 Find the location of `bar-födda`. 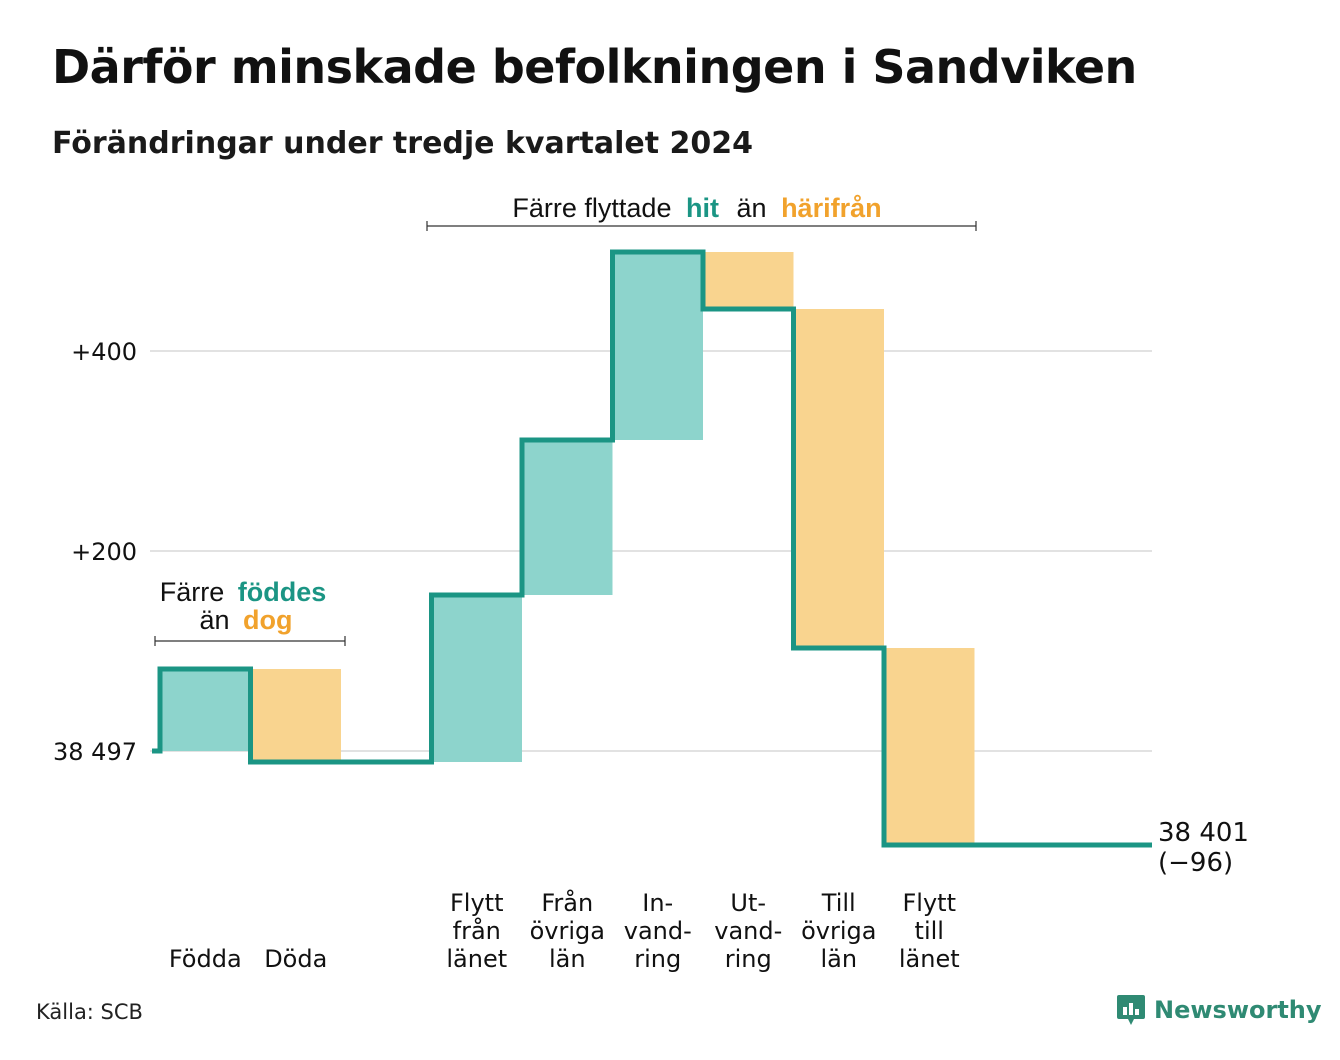

bar-födda is located at coordinates (205, 710).